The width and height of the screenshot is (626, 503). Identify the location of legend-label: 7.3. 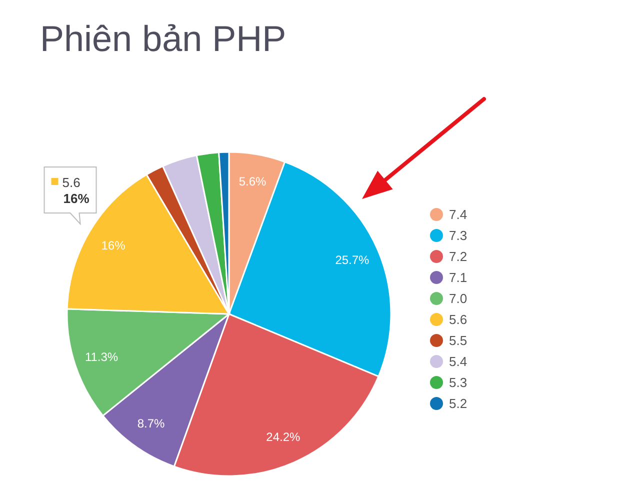
(458, 235).